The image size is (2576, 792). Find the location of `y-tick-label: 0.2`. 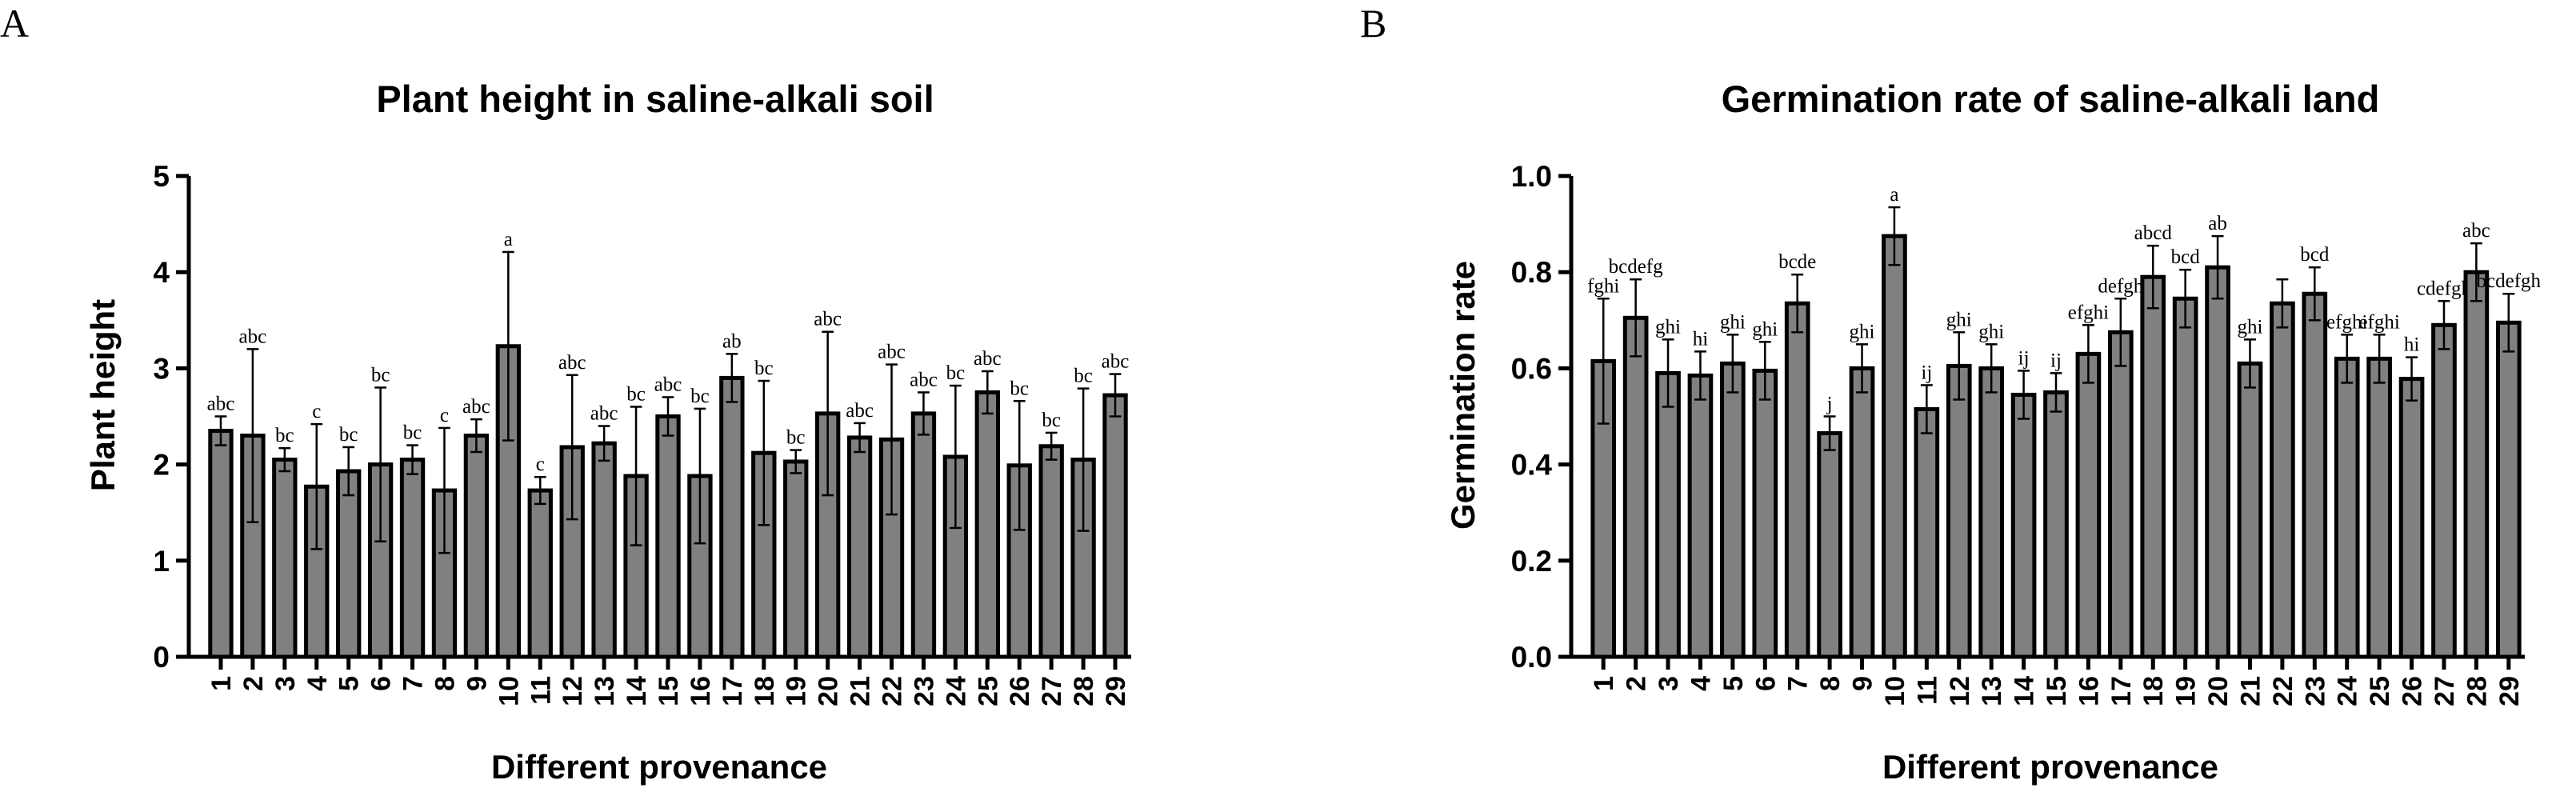

y-tick-label: 0.2 is located at coordinates (1531, 561).